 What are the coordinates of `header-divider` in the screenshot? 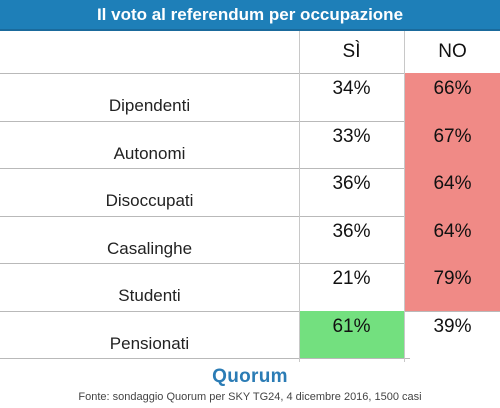 It's located at (250, 73).